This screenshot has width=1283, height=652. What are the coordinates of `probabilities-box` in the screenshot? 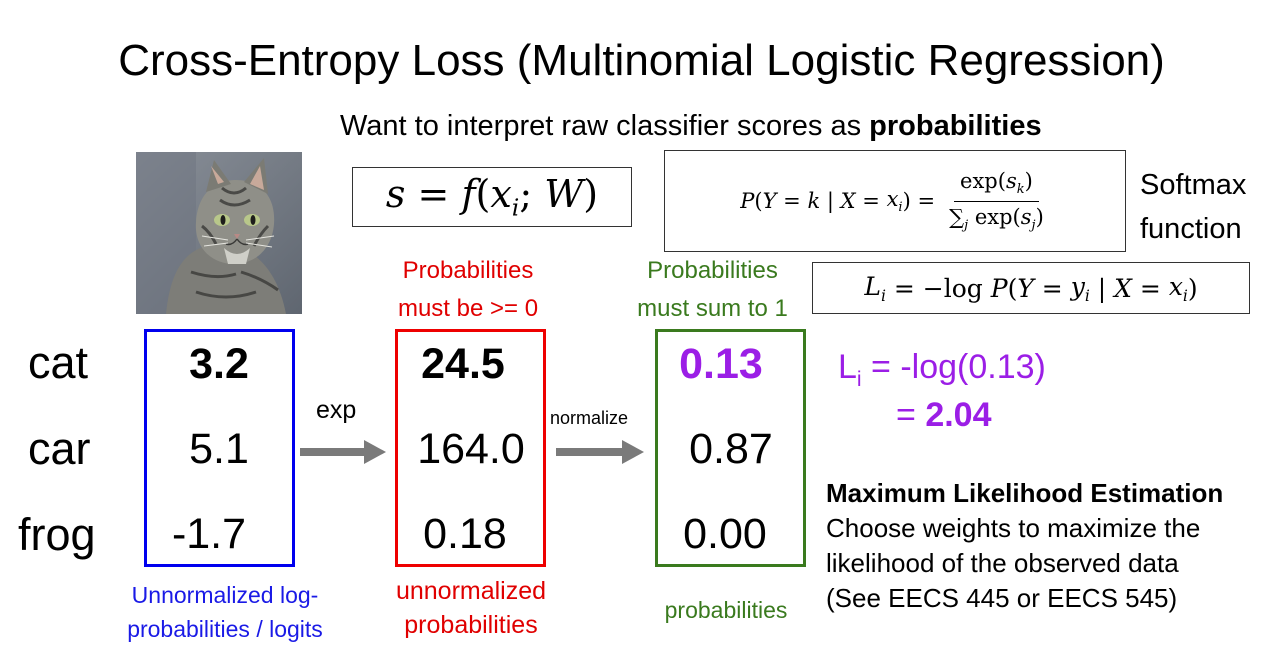 It's located at (730, 448).